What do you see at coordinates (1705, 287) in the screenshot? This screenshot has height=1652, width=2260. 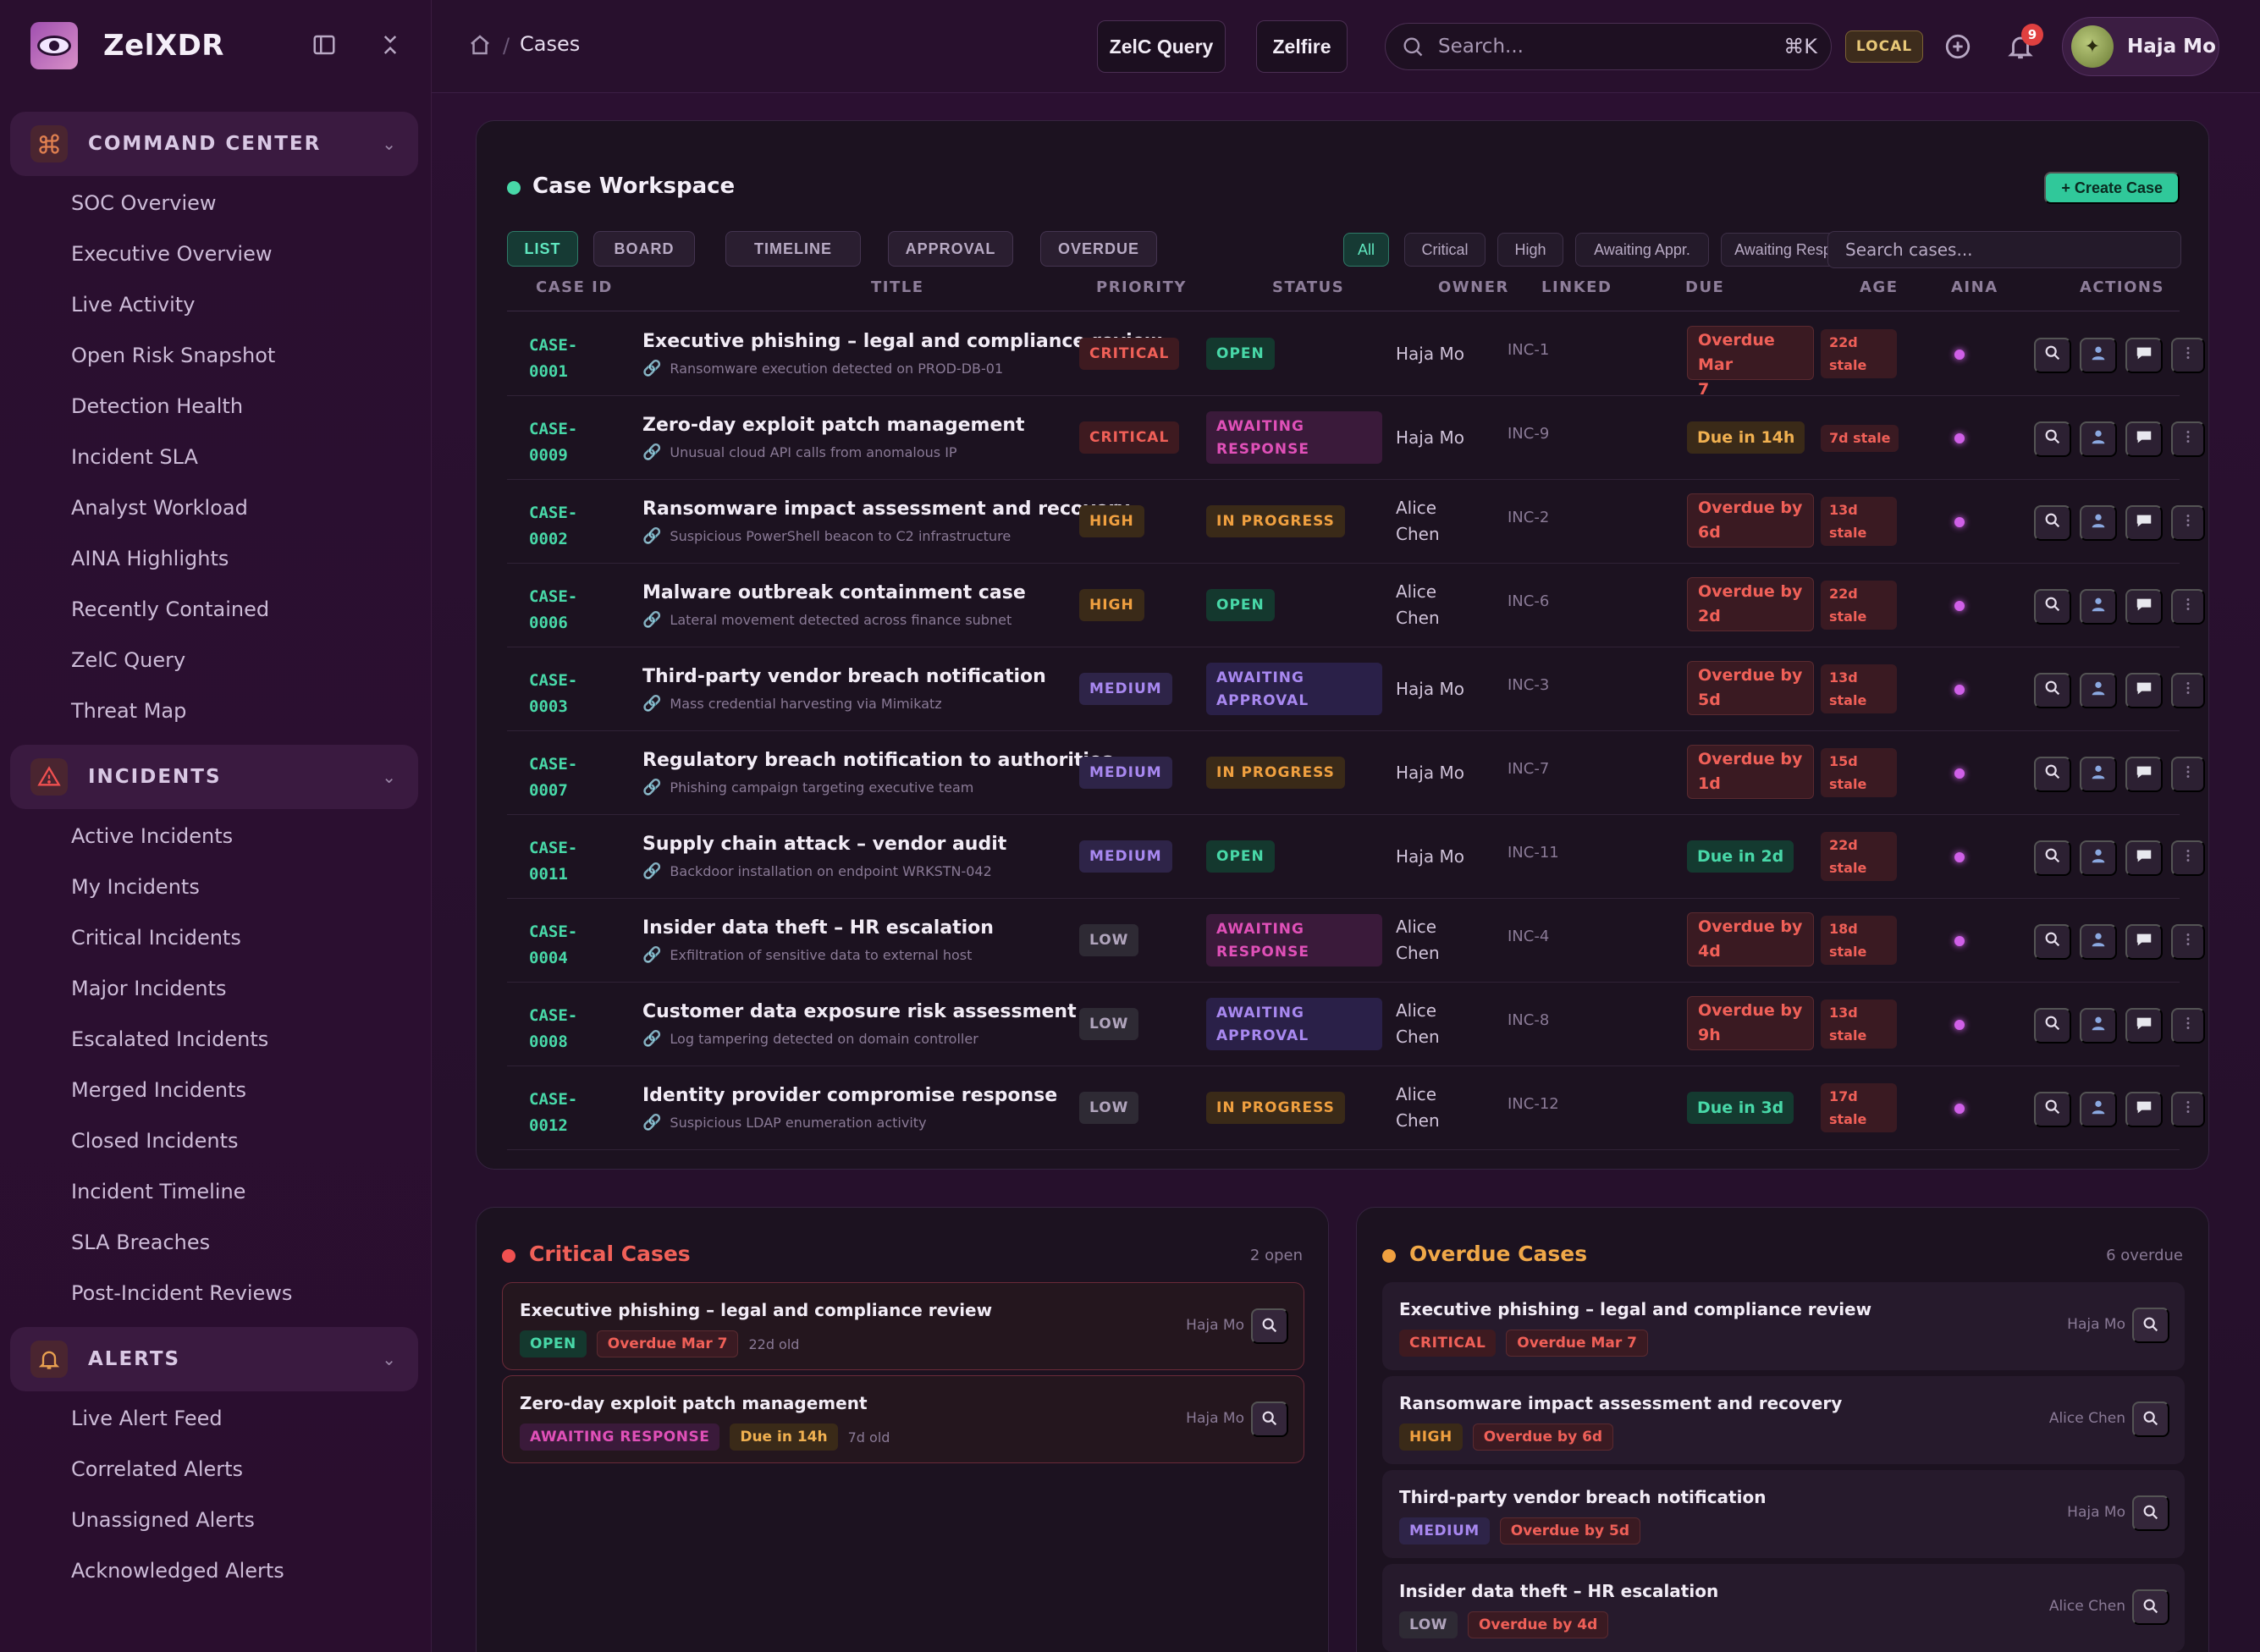 I see `column-header-due: DUE` at bounding box center [1705, 287].